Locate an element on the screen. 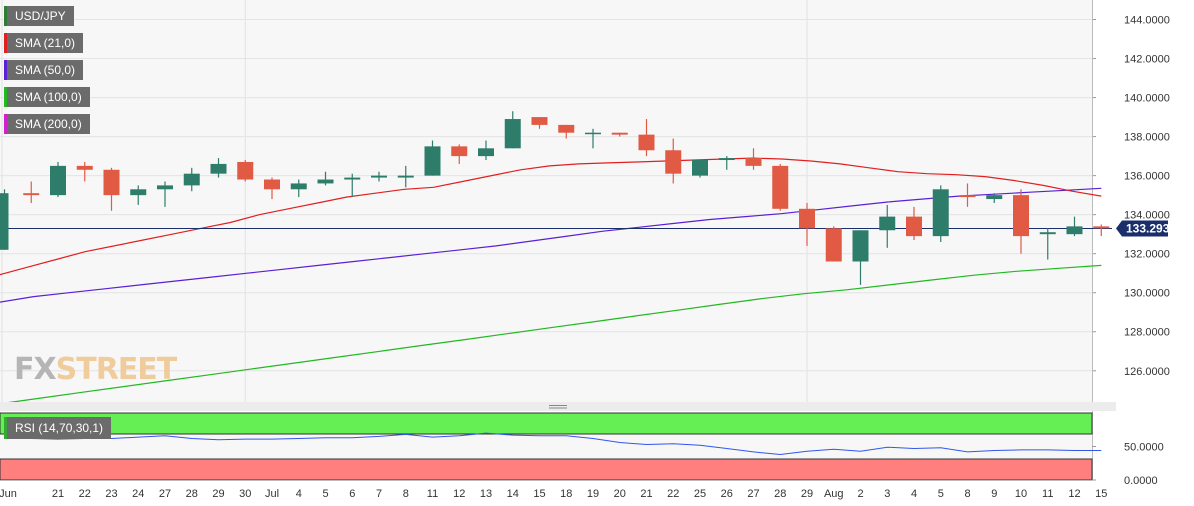 The height and width of the screenshot is (506, 1194). y-tick-label: 130.0000 is located at coordinates (1147, 294).